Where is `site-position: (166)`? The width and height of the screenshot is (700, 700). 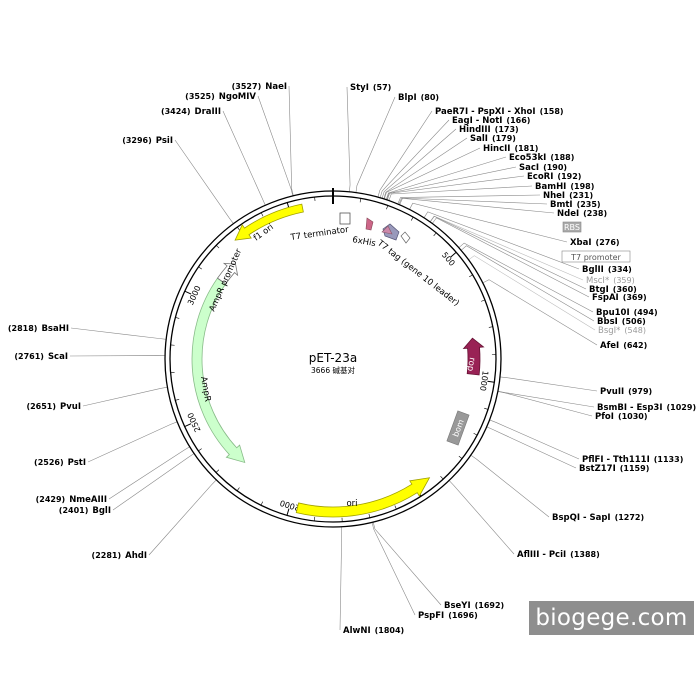 site-position: (166) is located at coordinates (518, 120).